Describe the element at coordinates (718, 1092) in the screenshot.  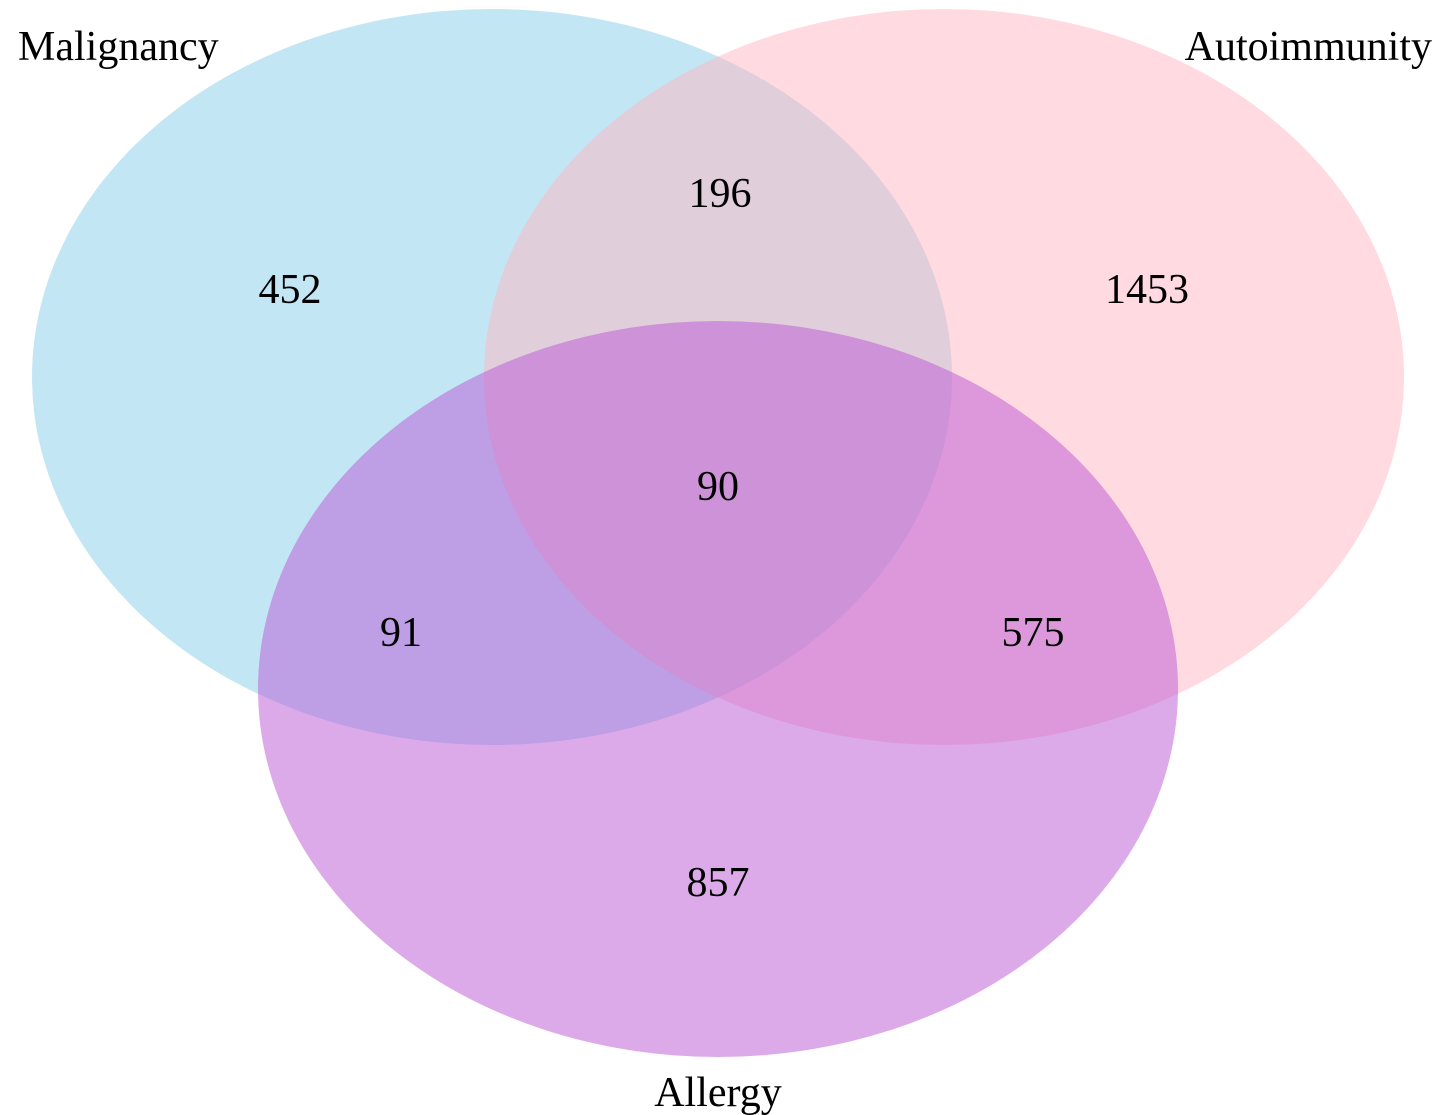
I see `allergy-set-label: Allergy` at that location.